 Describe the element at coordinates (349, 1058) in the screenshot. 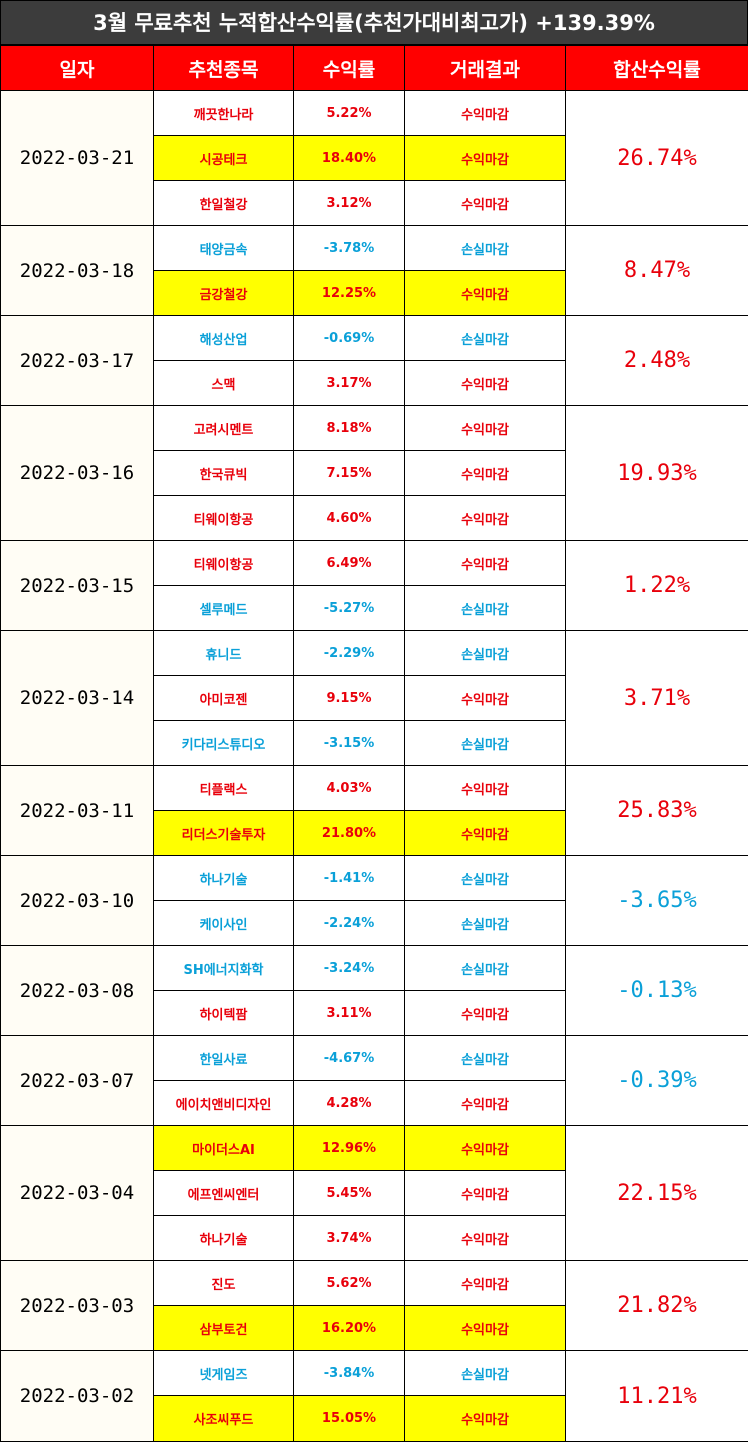

I see `return-rate-cell: -4.67%` at that location.